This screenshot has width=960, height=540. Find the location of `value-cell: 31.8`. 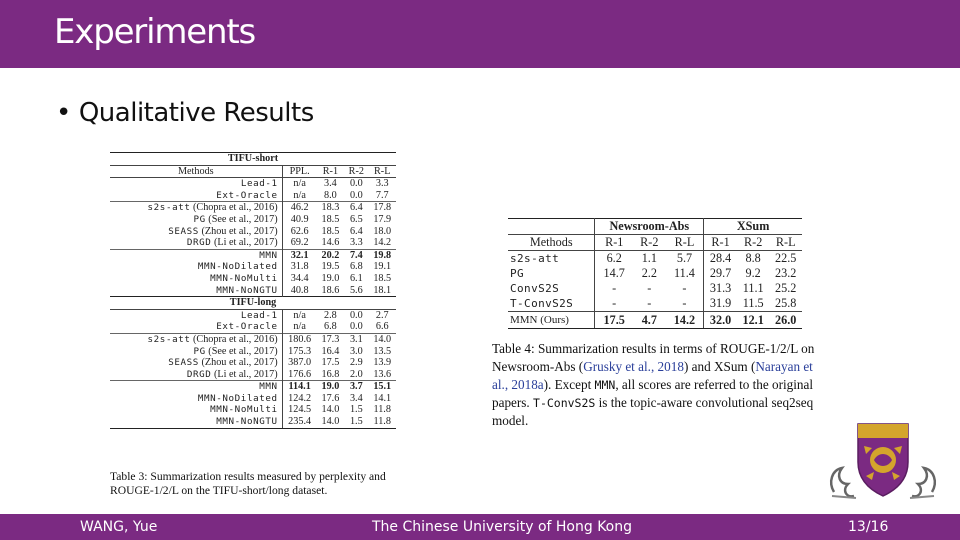

value-cell: 31.8 is located at coordinates (299, 267).